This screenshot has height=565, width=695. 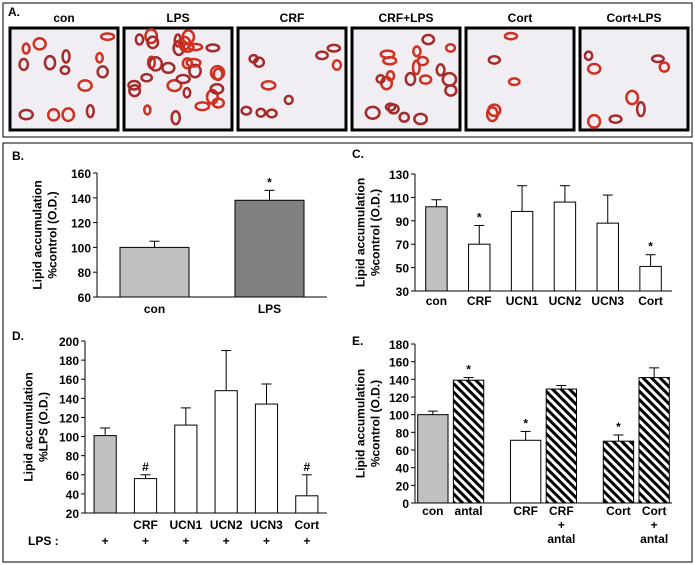 I want to click on y-axis-title: Lipid accumulation %LPS (O.D.), so click(x=36, y=426).